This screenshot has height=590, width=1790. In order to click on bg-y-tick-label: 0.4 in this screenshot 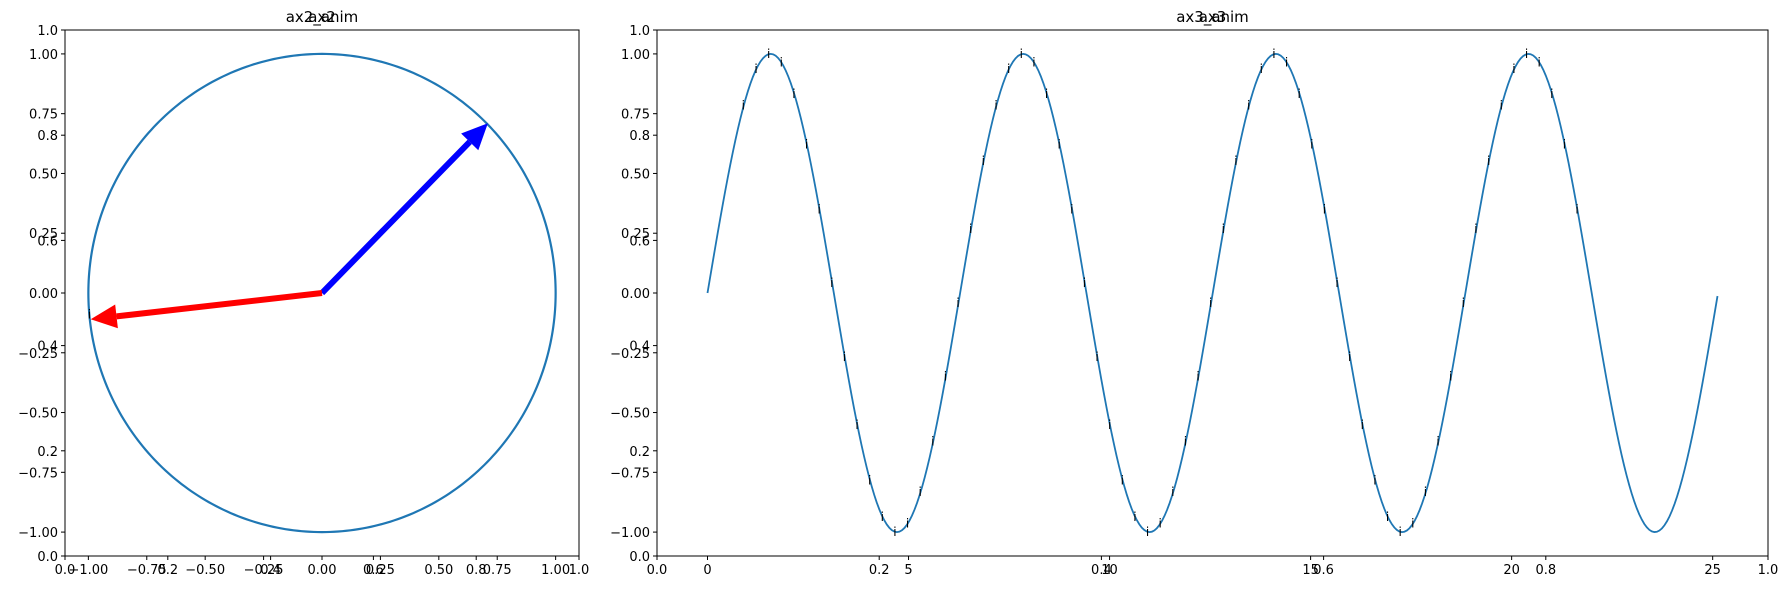, I will do `click(639, 347)`.